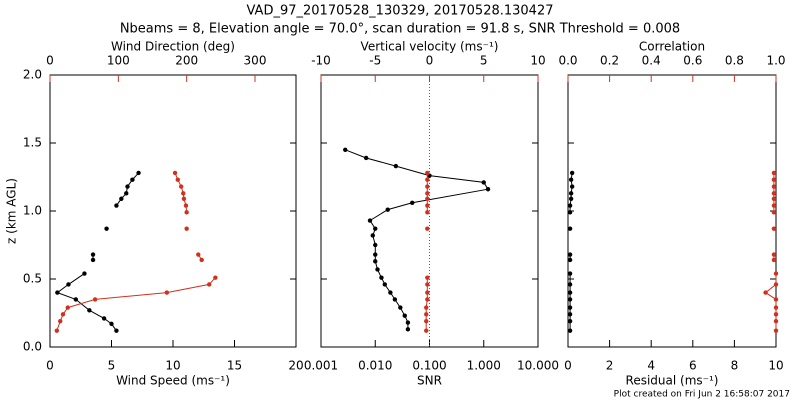 The width and height of the screenshot is (800, 400). Describe the element at coordinates (651, 61) in the screenshot. I see `x2-tick-label: 0.4` at that location.